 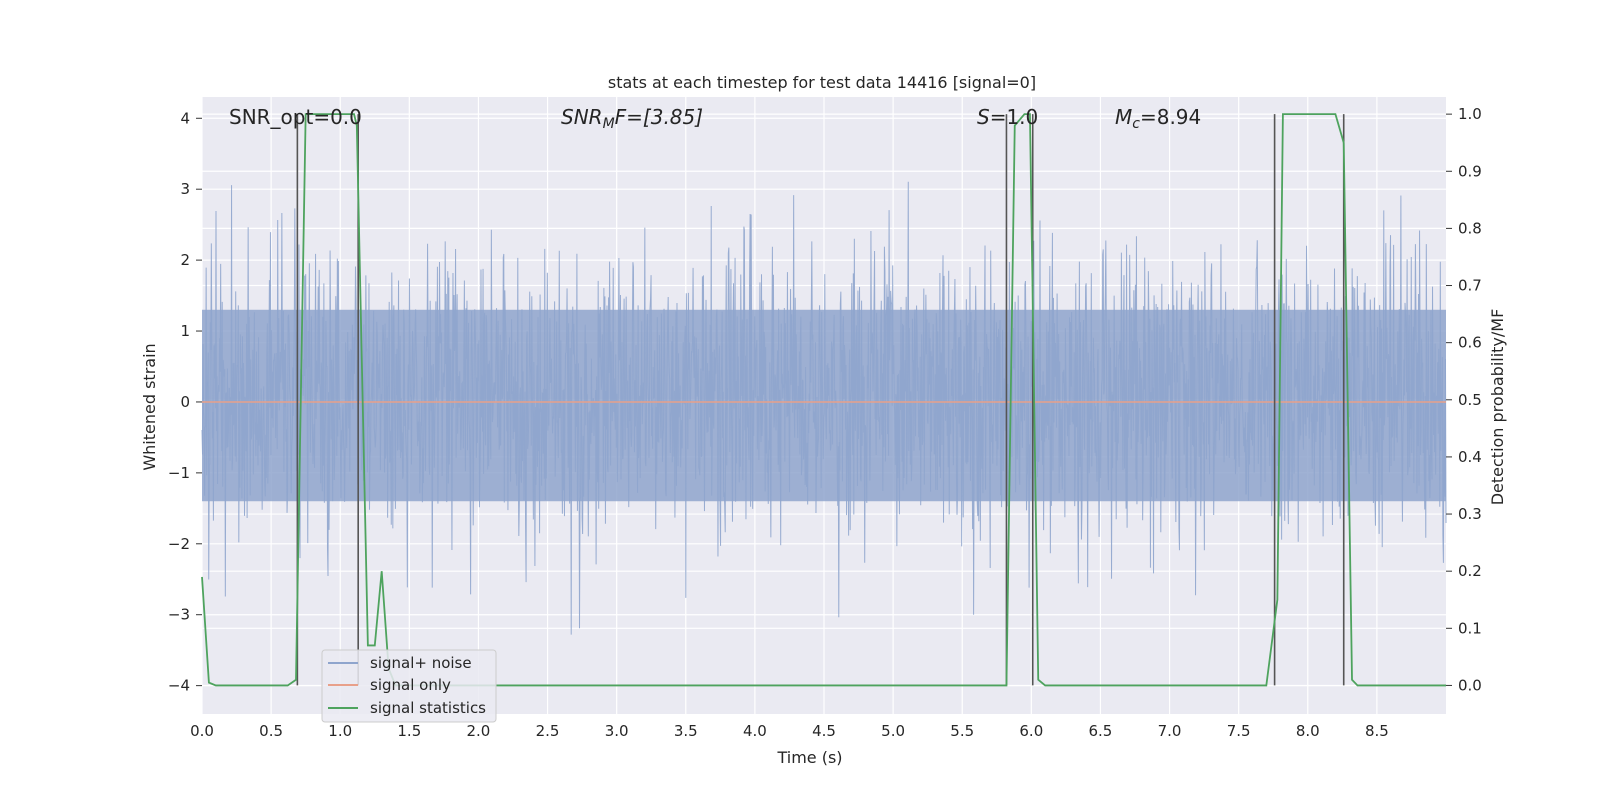 I want to click on y-tick-label-left: −4, so click(x=179, y=686).